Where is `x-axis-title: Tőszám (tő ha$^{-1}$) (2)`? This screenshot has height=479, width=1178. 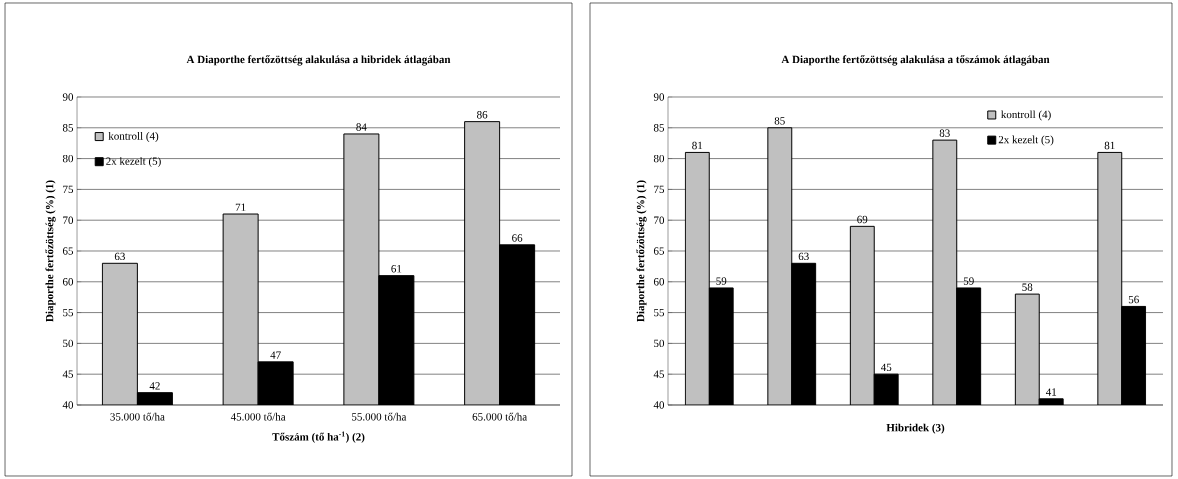 x-axis-title: Tőszám (tő ha$^{-1}$) (2) is located at coordinates (318, 437).